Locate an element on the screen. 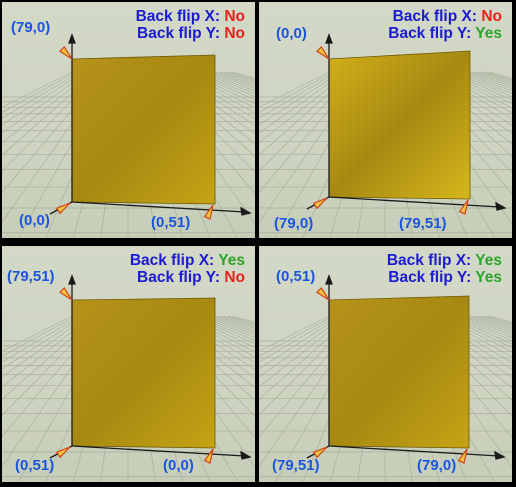  top-corner-label: (0,0) is located at coordinates (291, 33).